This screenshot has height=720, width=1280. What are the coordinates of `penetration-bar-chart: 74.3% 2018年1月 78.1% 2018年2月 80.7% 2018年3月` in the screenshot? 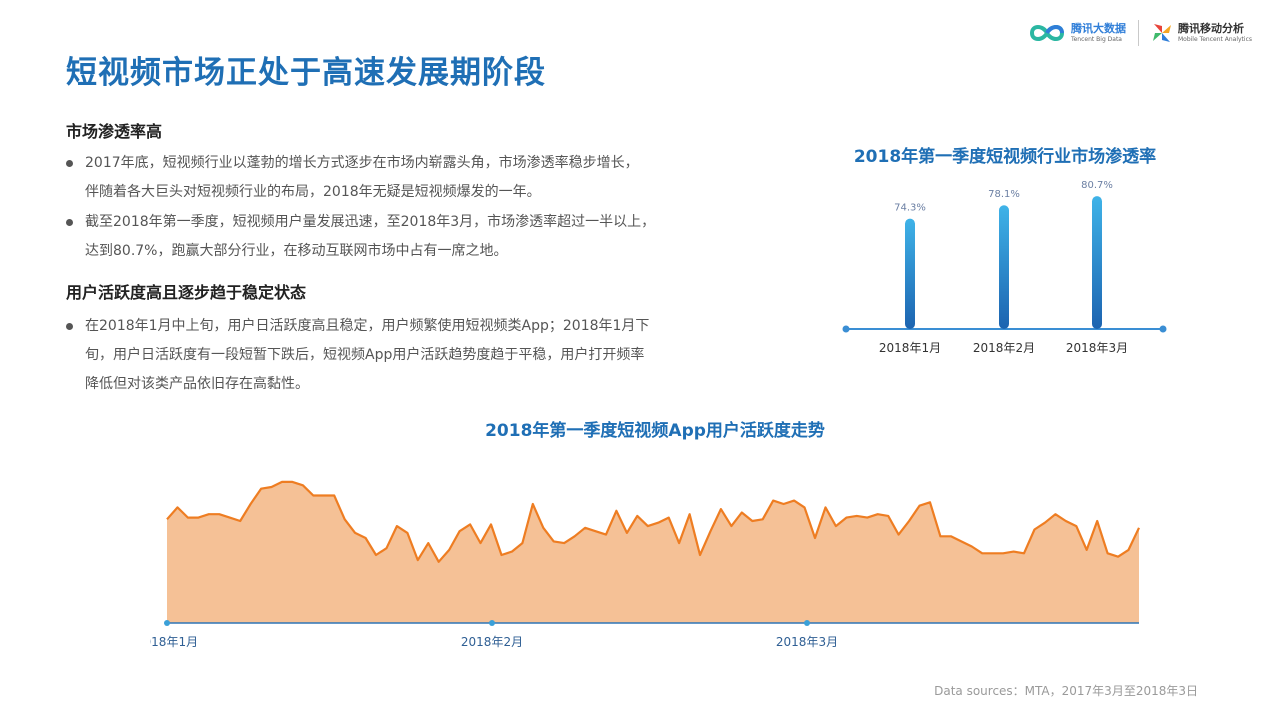 It's located at (1004, 267).